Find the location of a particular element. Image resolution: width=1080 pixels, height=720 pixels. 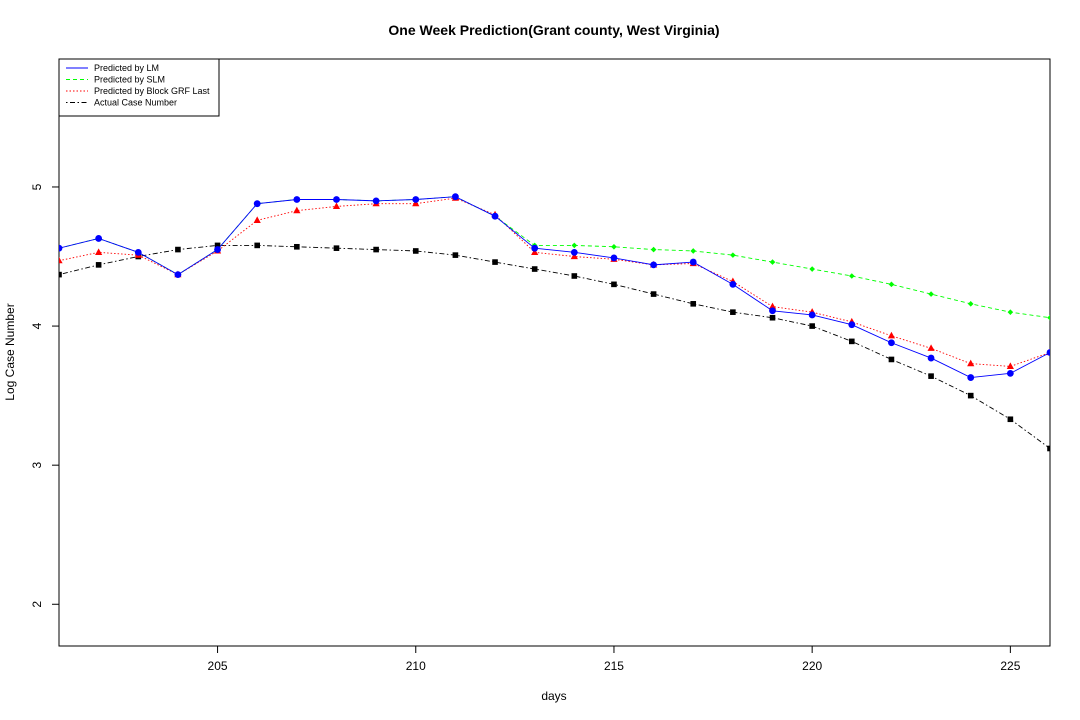

x-axis: 205 210 215 220 225 is located at coordinates (614, 659).